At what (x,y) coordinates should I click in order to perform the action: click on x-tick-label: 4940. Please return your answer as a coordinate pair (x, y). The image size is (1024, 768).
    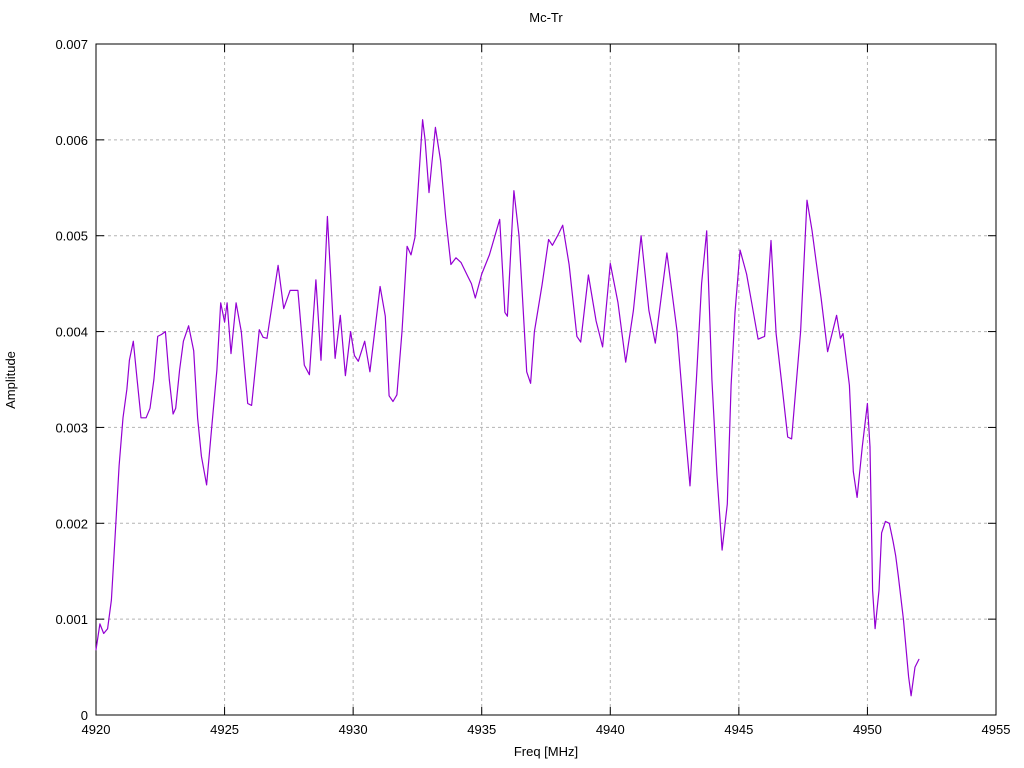
    Looking at the image, I should click on (610, 729).